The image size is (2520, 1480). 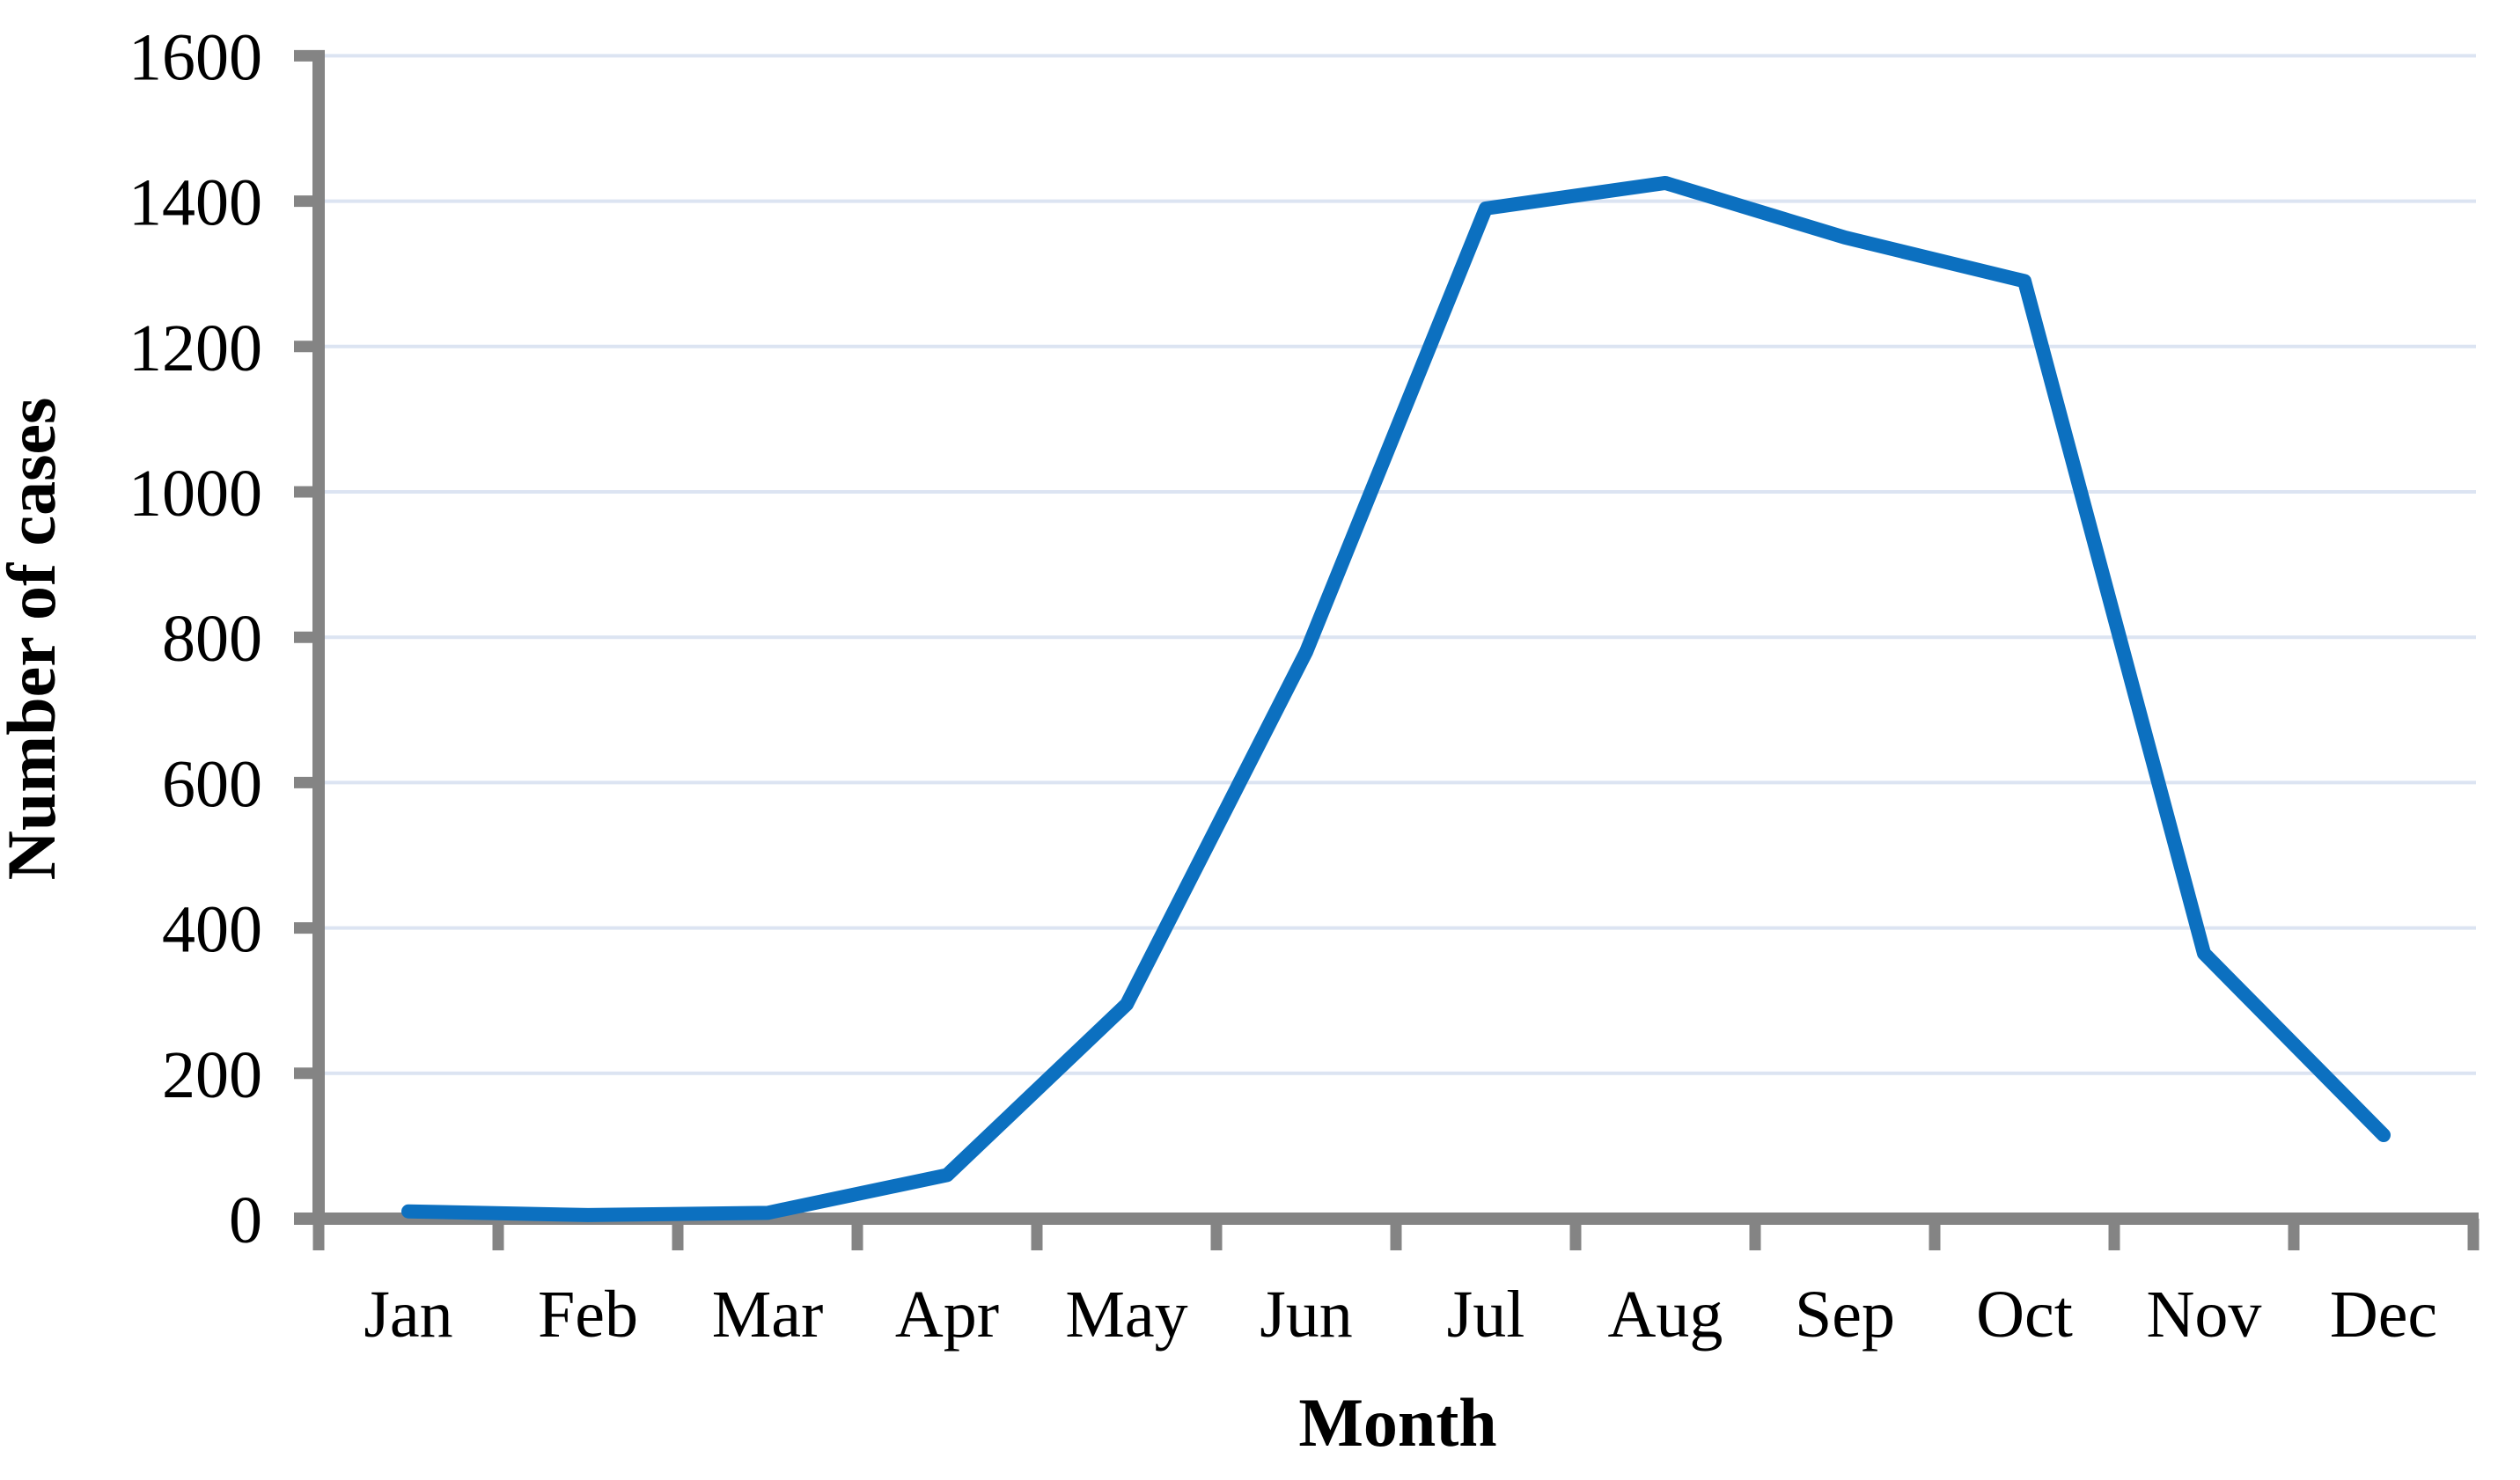 I want to click on month-label: Mar, so click(x=768, y=1315).